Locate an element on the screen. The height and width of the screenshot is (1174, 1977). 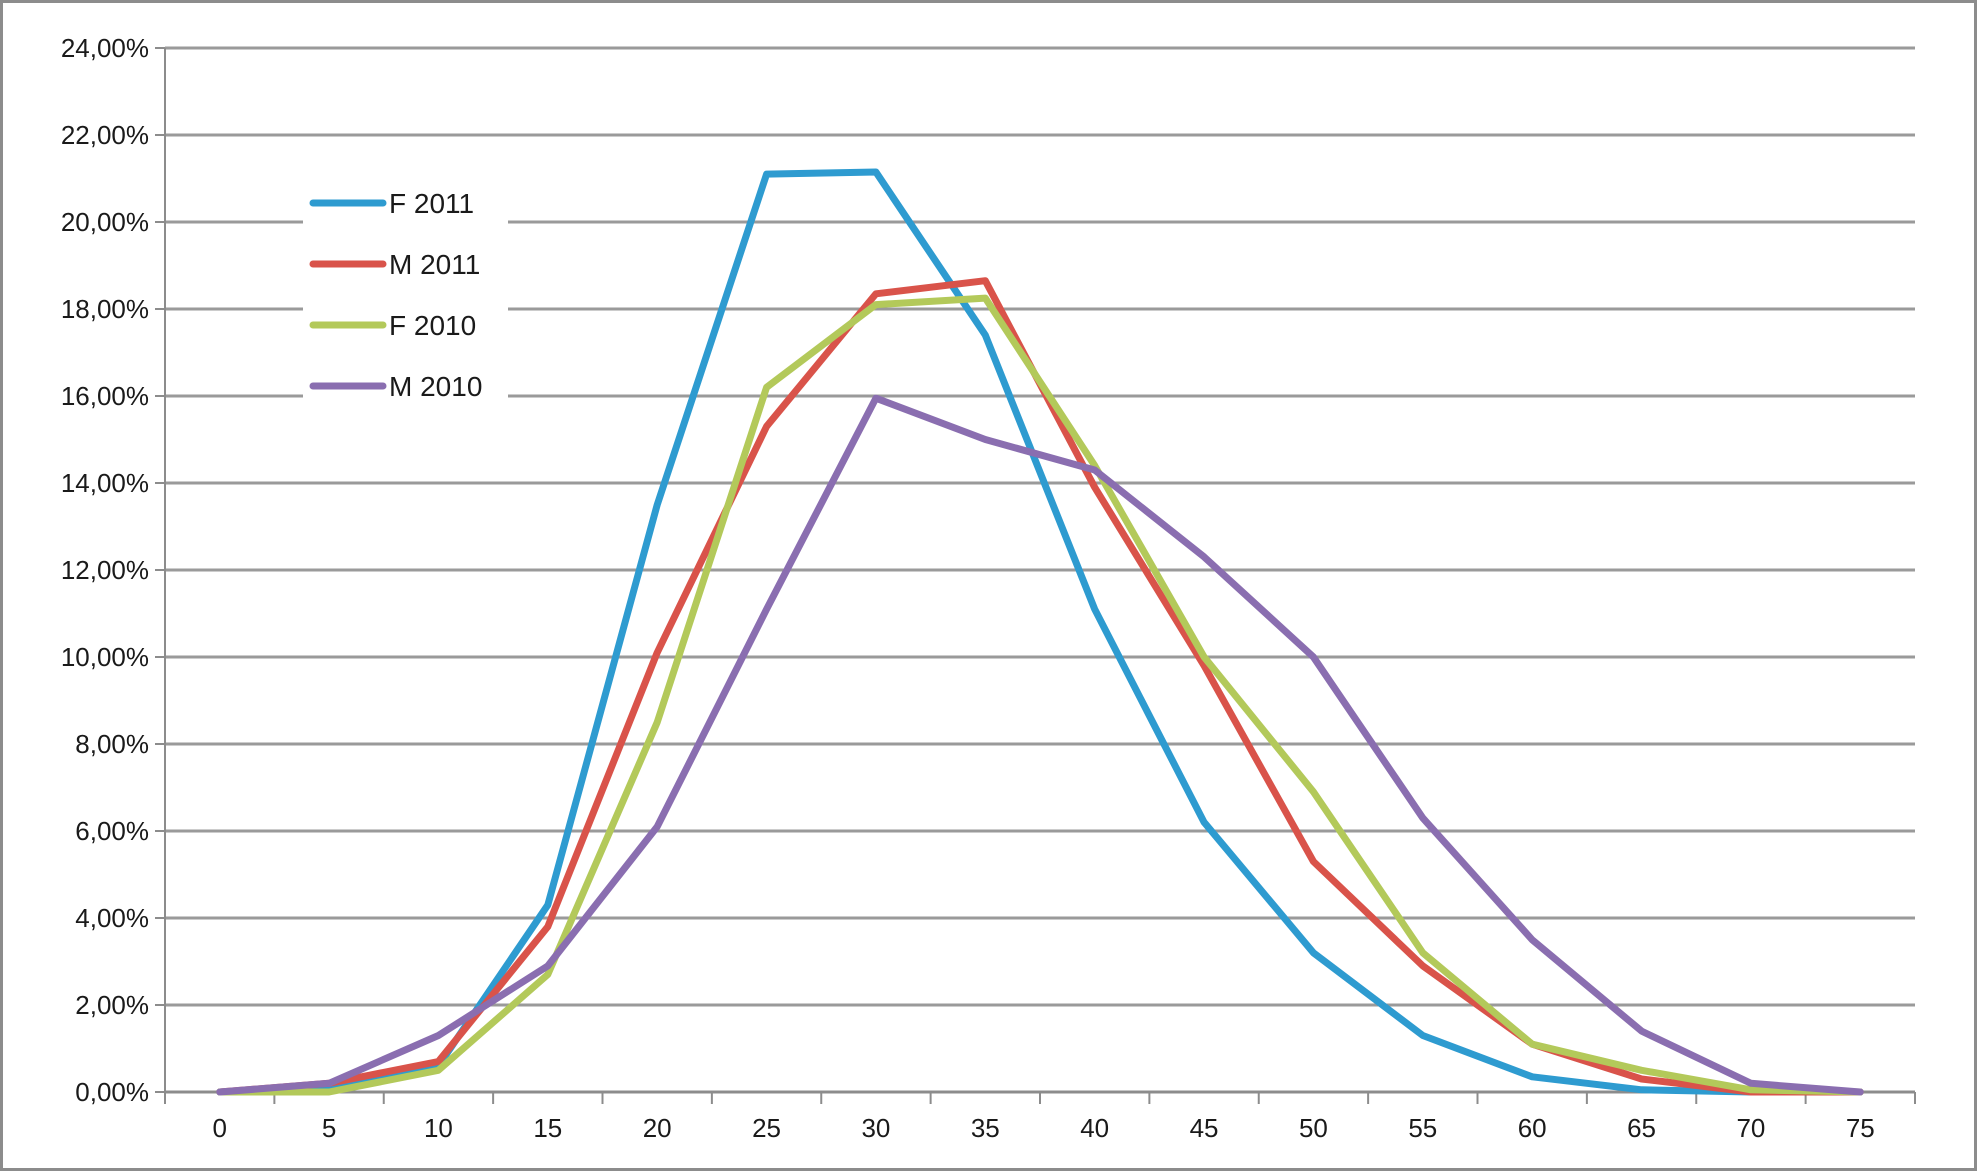
x-tick-label: 30 is located at coordinates (875, 1128).